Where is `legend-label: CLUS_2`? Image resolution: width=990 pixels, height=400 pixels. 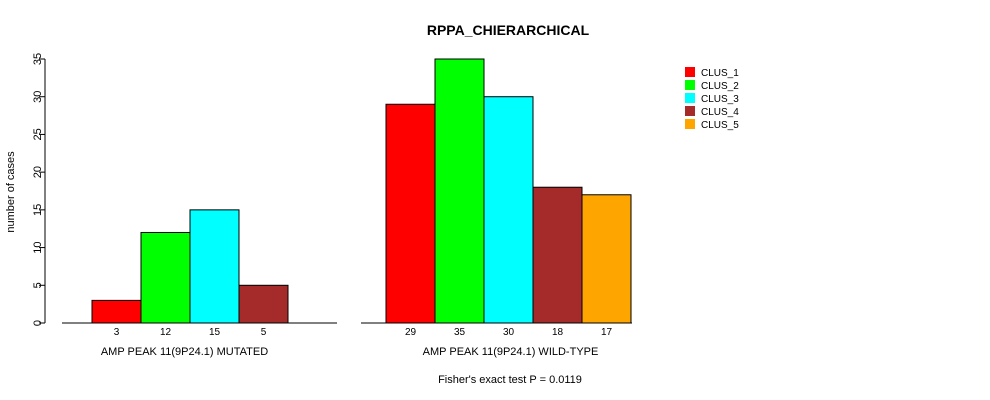
legend-label: CLUS_2 is located at coordinates (720, 86).